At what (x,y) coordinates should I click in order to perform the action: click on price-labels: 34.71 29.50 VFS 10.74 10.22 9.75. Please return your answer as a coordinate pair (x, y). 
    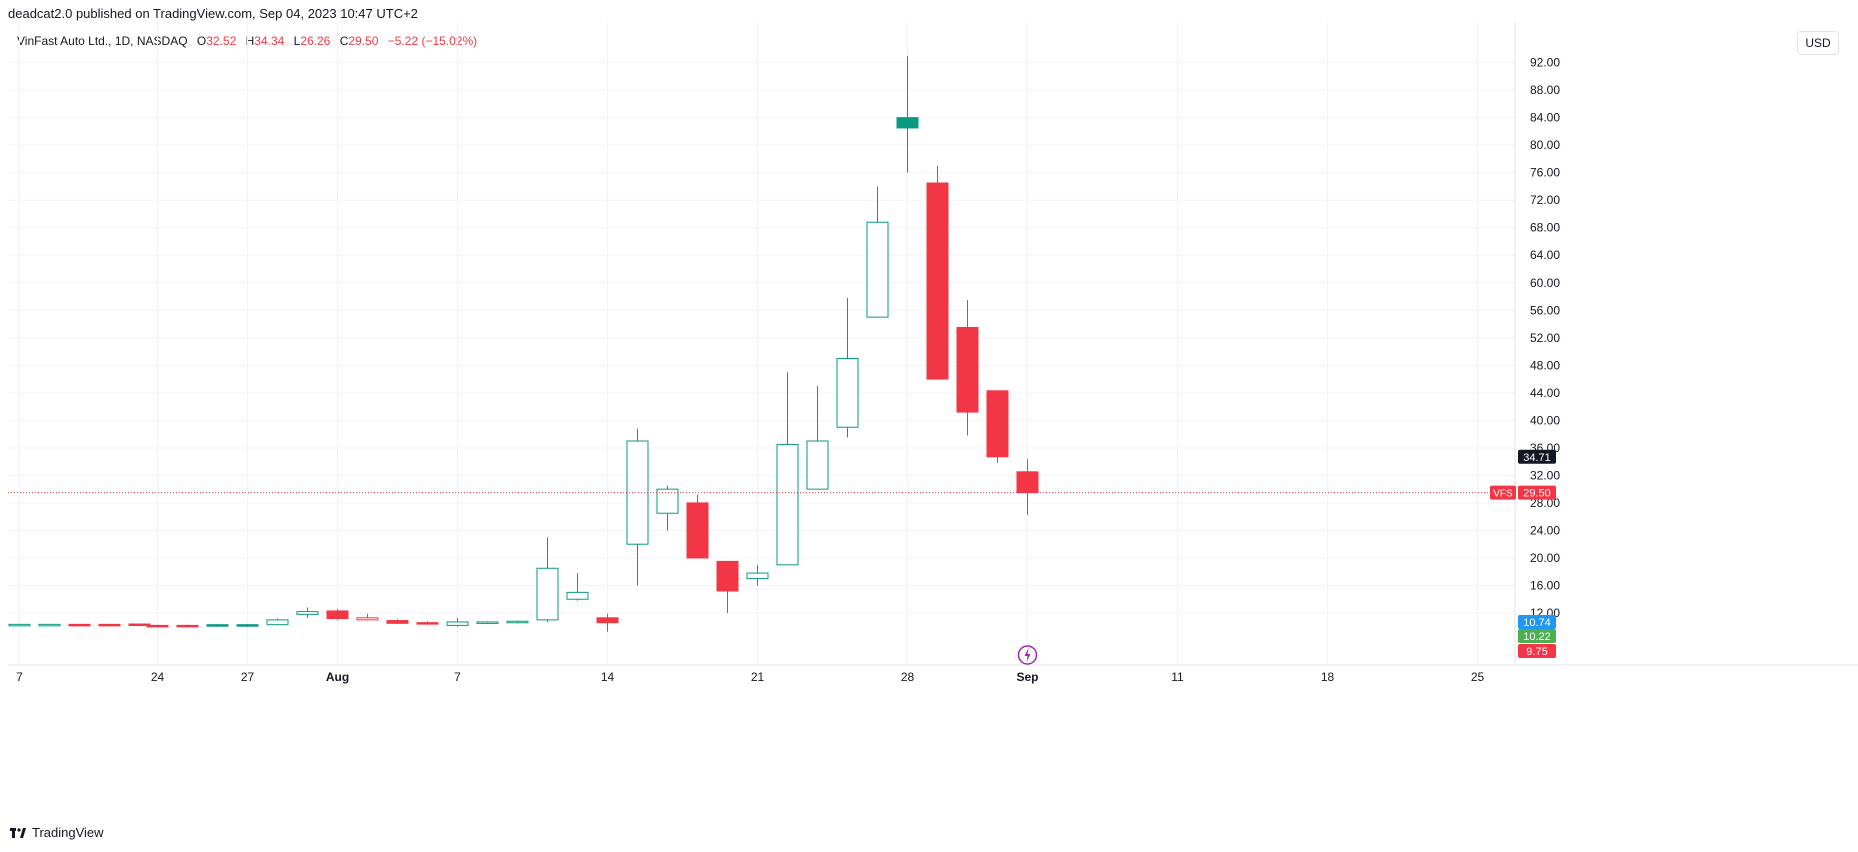
    Looking at the image, I should click on (1523, 553).